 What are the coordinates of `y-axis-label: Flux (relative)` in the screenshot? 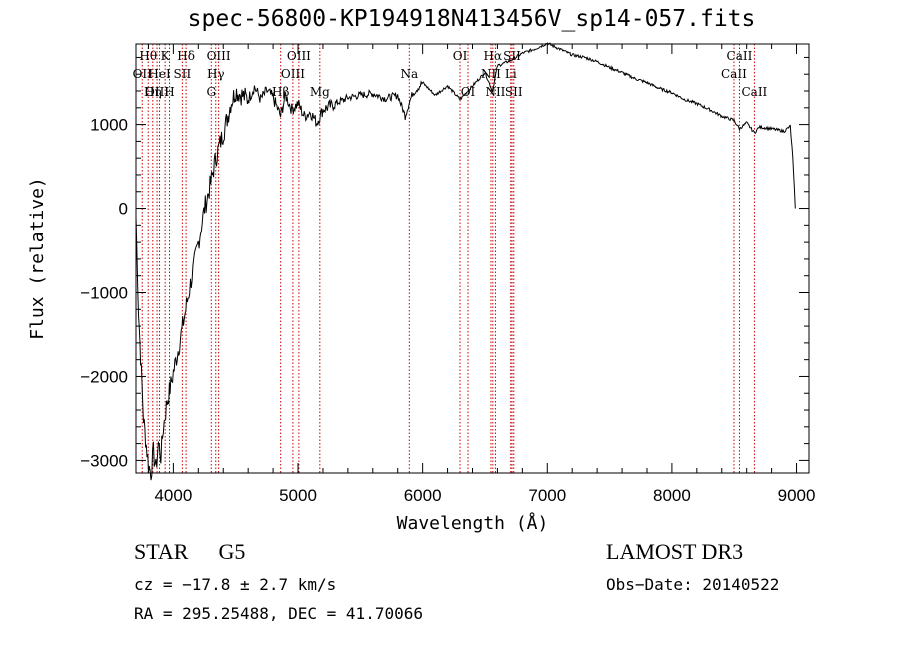 It's located at (37, 258).